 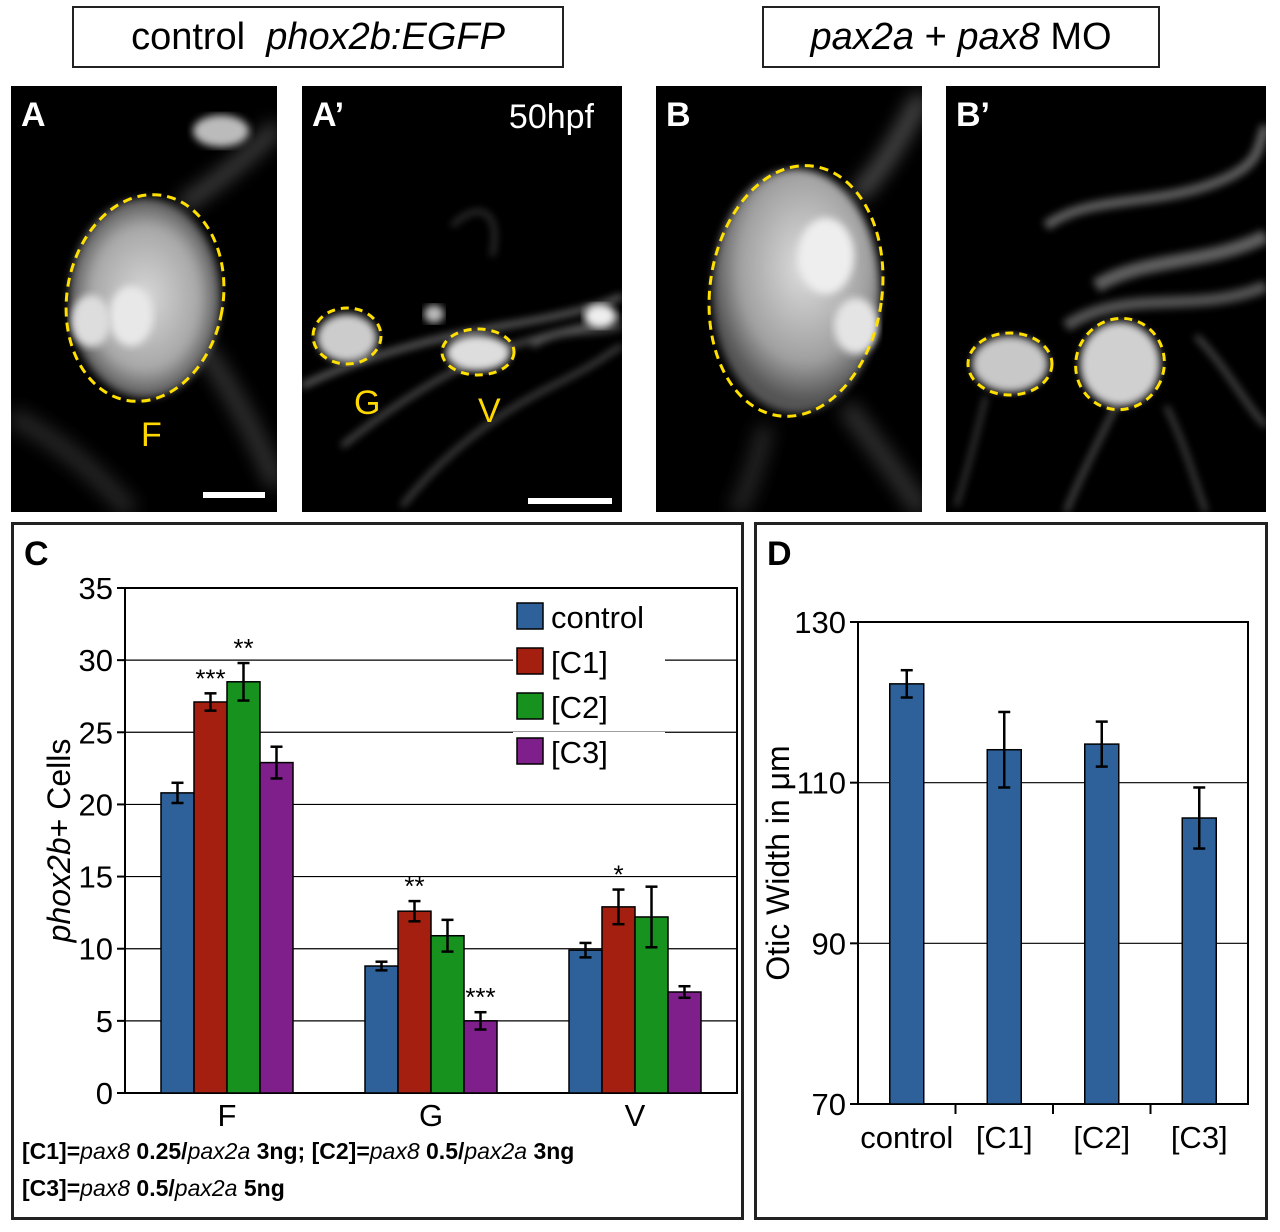 What do you see at coordinates (36, 554) in the screenshot?
I see `chart-c-panel-label: C` at bounding box center [36, 554].